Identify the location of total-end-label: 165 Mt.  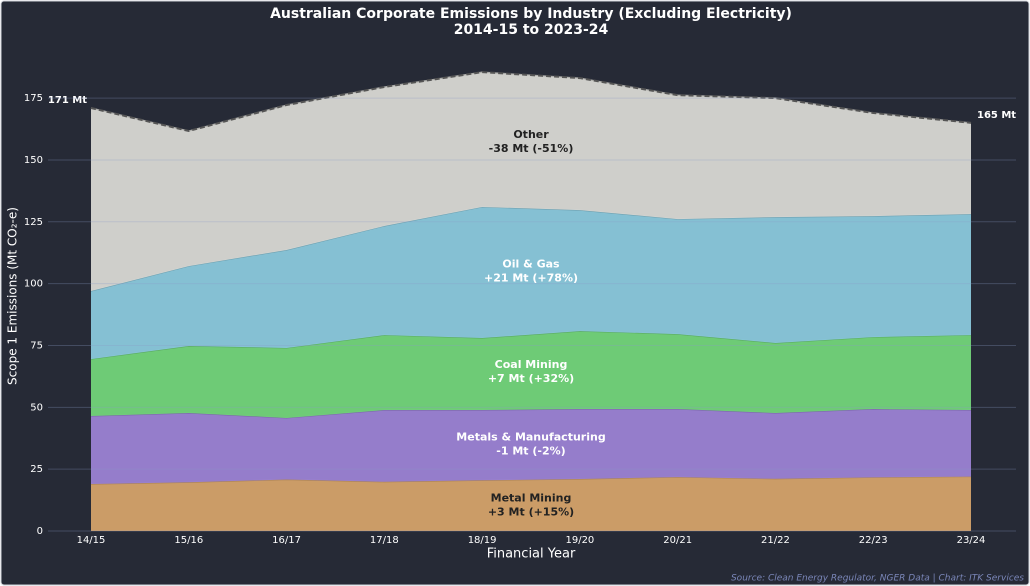
(996, 115).